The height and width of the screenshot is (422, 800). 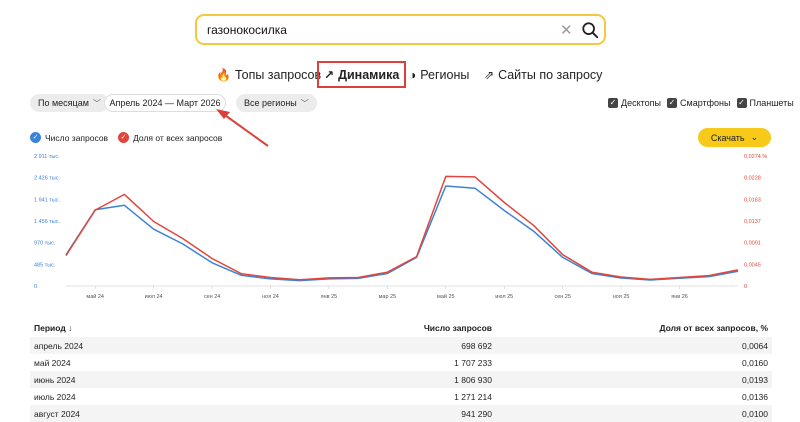 I want to click on checkbox-smartphones: ✓ Смартфоны, so click(x=699, y=103).